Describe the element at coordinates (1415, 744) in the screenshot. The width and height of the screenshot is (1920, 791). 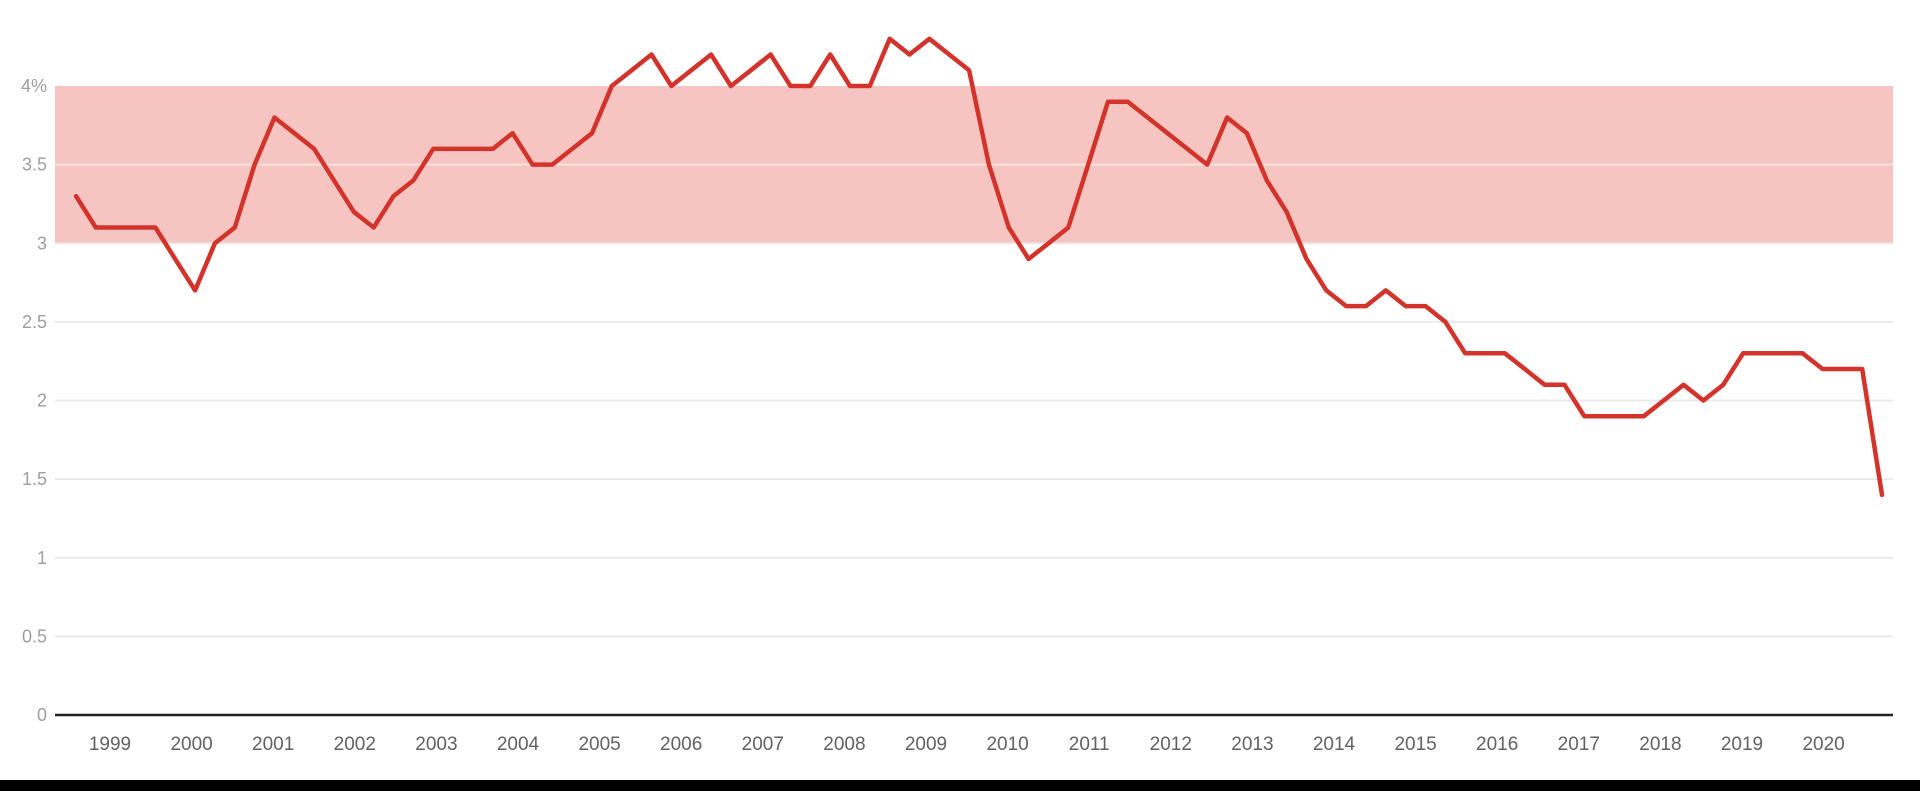
I see `x-axis-label: 2015` at that location.